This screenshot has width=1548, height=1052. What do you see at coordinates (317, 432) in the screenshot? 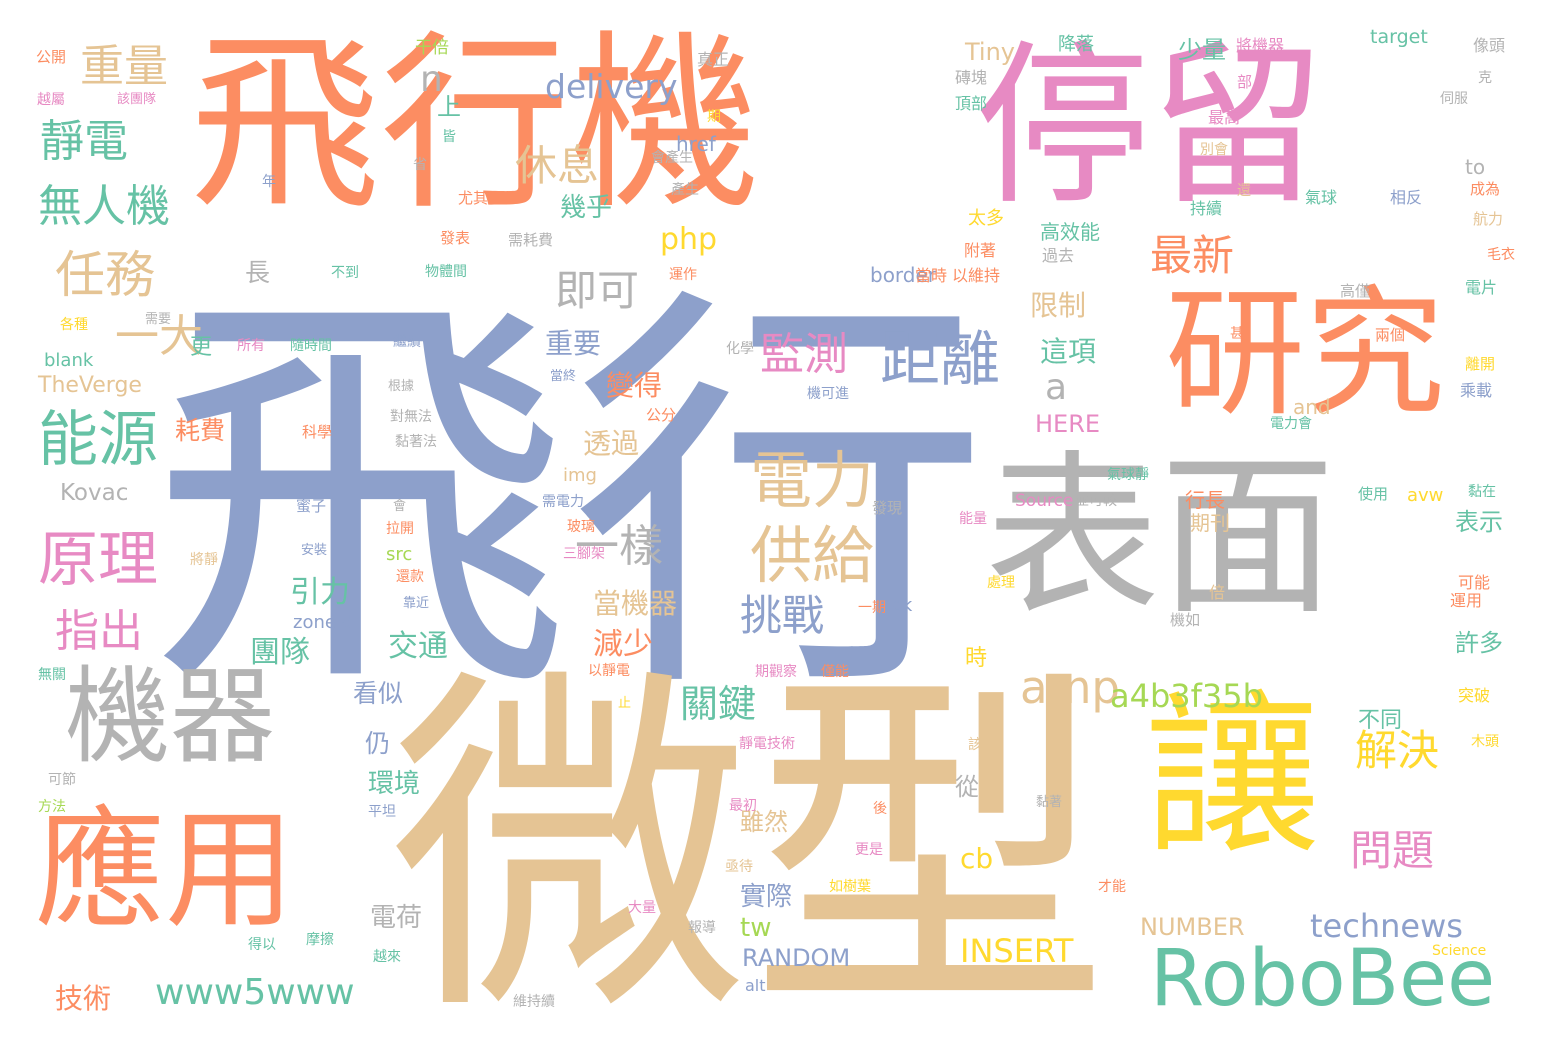
I see `cloud-word: 科學` at bounding box center [317, 432].